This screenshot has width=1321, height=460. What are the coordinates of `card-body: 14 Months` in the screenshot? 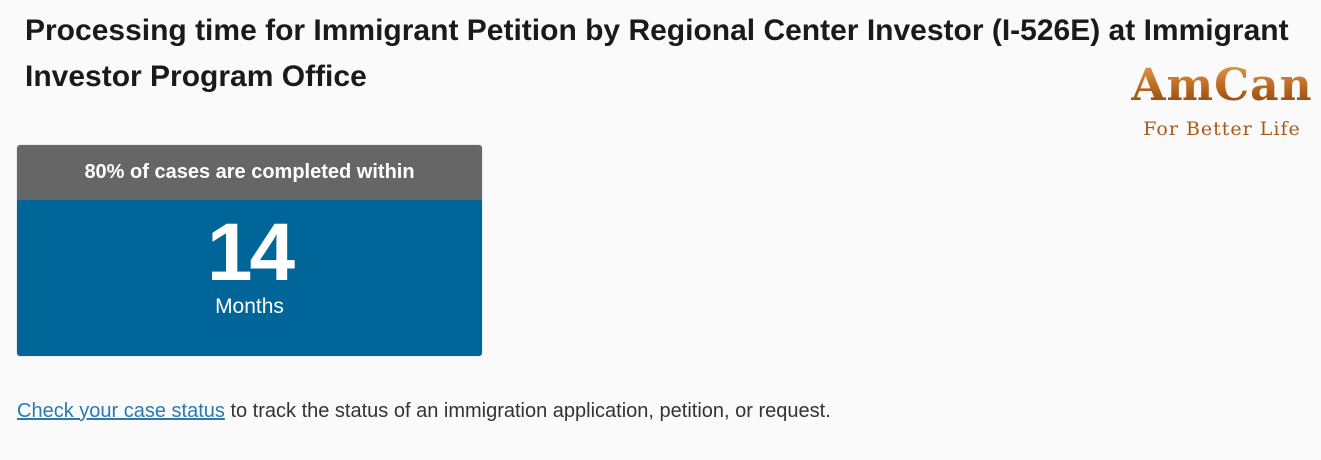 It's located at (249, 278).